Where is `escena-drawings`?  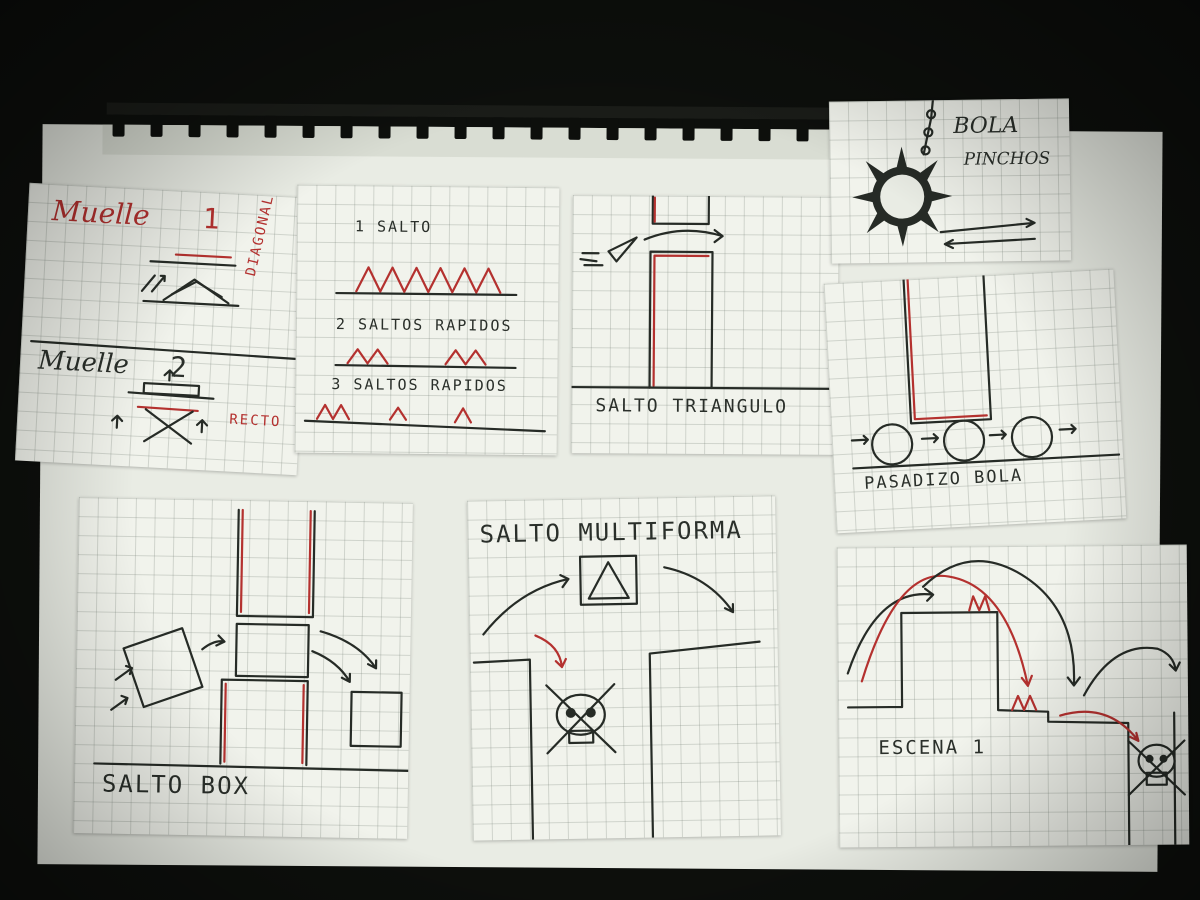
escena-drawings is located at coordinates (1016, 703).